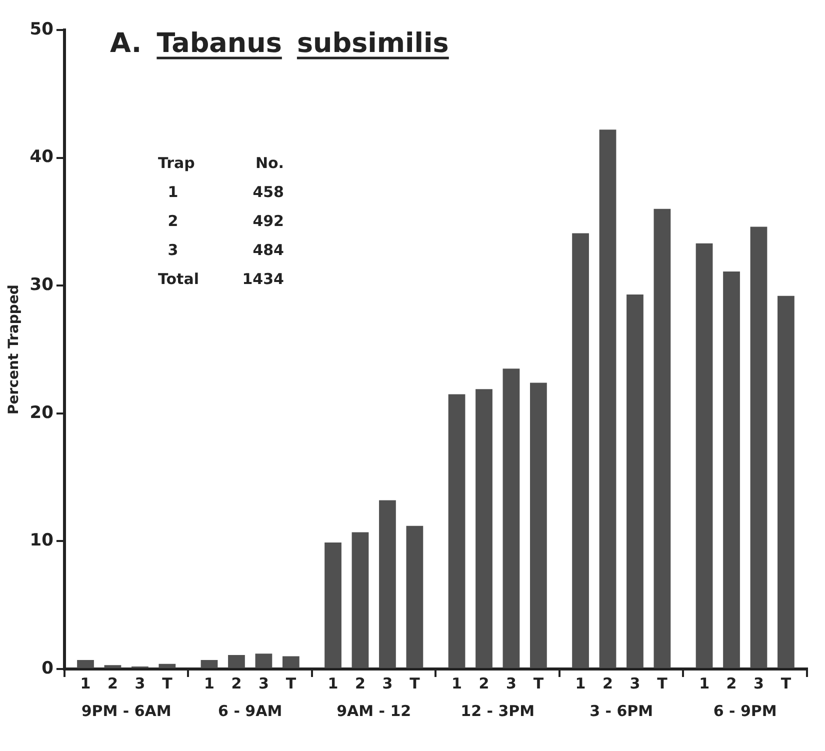 The image size is (825, 751). I want to click on series-label: T, so click(168, 683).